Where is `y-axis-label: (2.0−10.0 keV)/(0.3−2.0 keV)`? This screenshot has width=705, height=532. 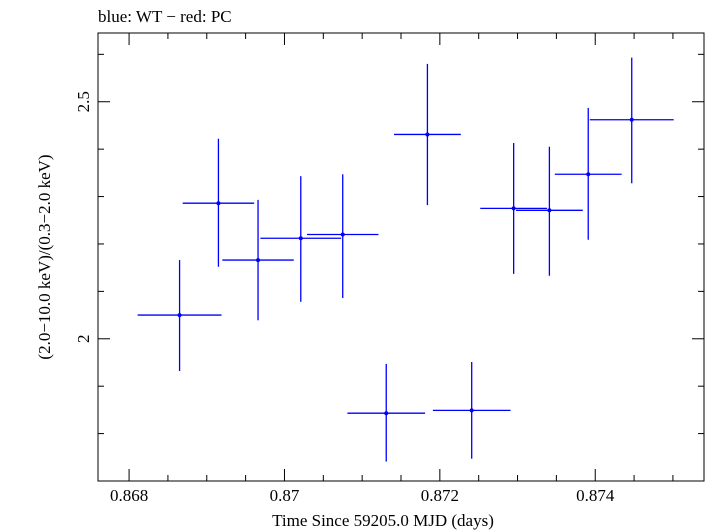 y-axis-label: (2.0−10.0 keV)/(0.3−2.0 keV) is located at coordinates (44, 256).